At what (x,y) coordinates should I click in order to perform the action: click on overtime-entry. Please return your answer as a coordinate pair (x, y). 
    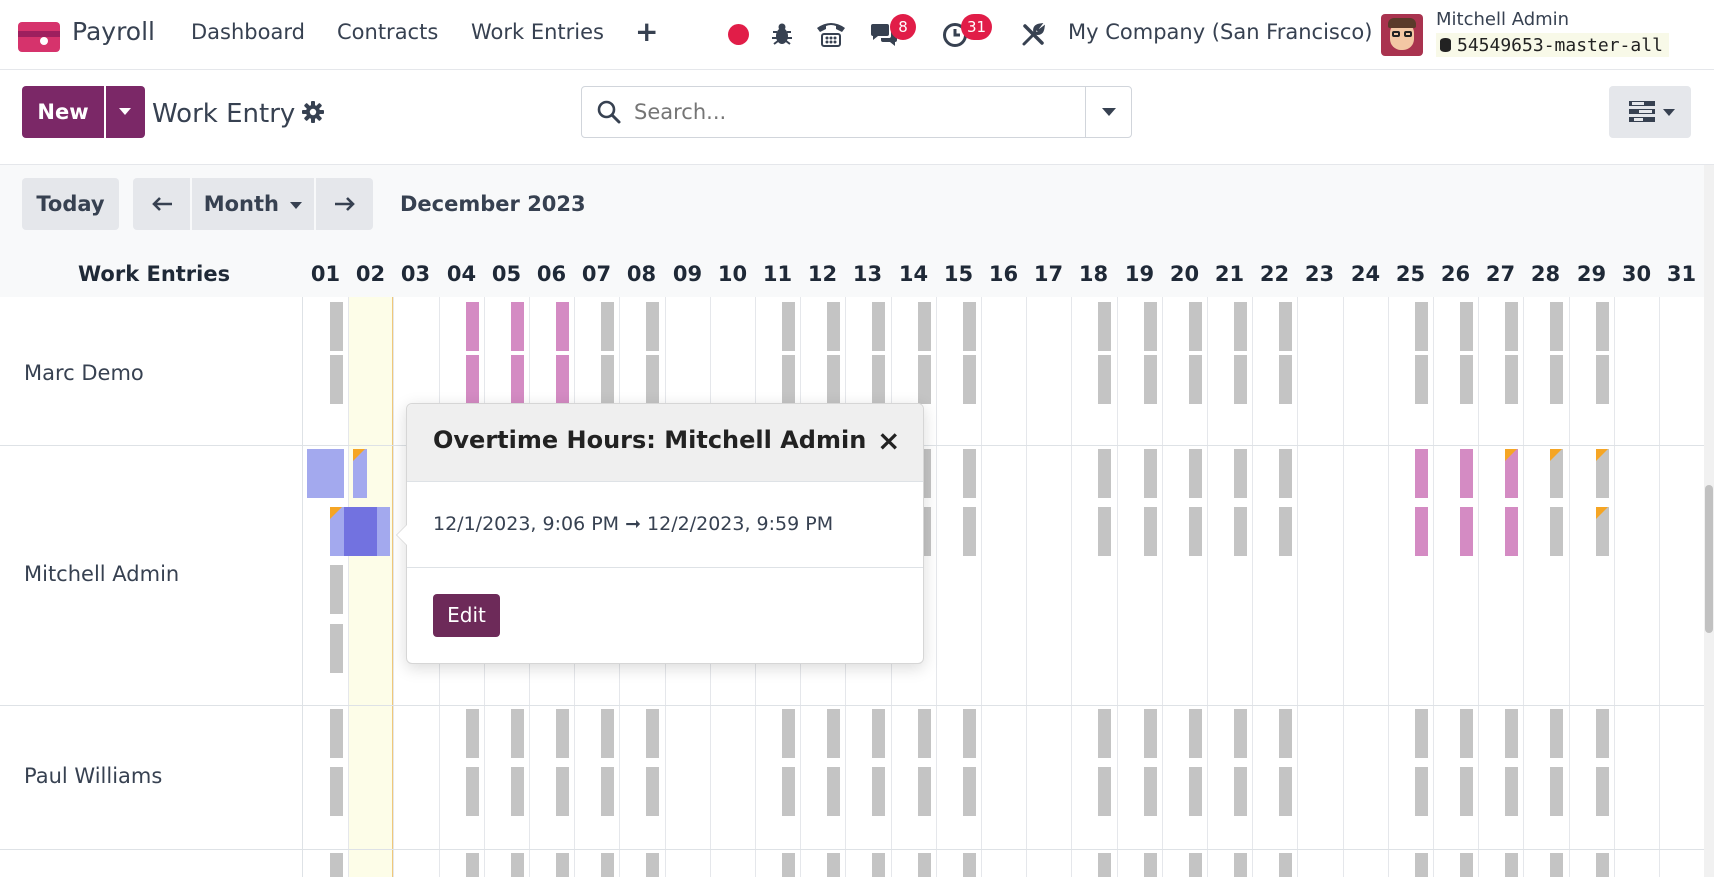
    Looking at the image, I should click on (360, 473).